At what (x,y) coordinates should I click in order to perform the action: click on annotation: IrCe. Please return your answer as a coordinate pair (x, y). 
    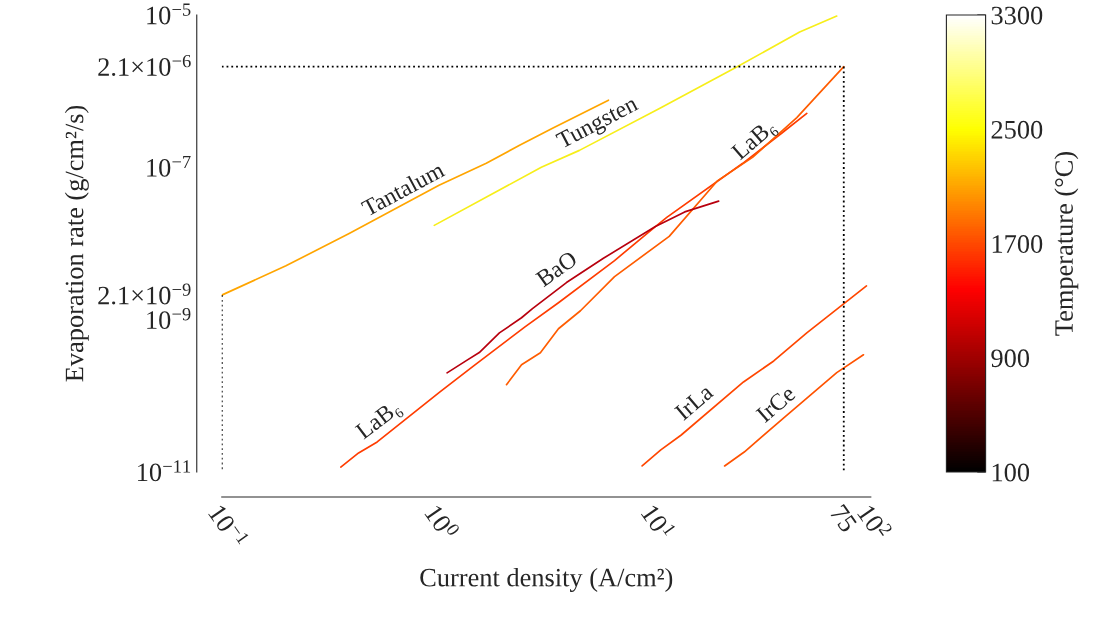
    Looking at the image, I should click on (776, 404).